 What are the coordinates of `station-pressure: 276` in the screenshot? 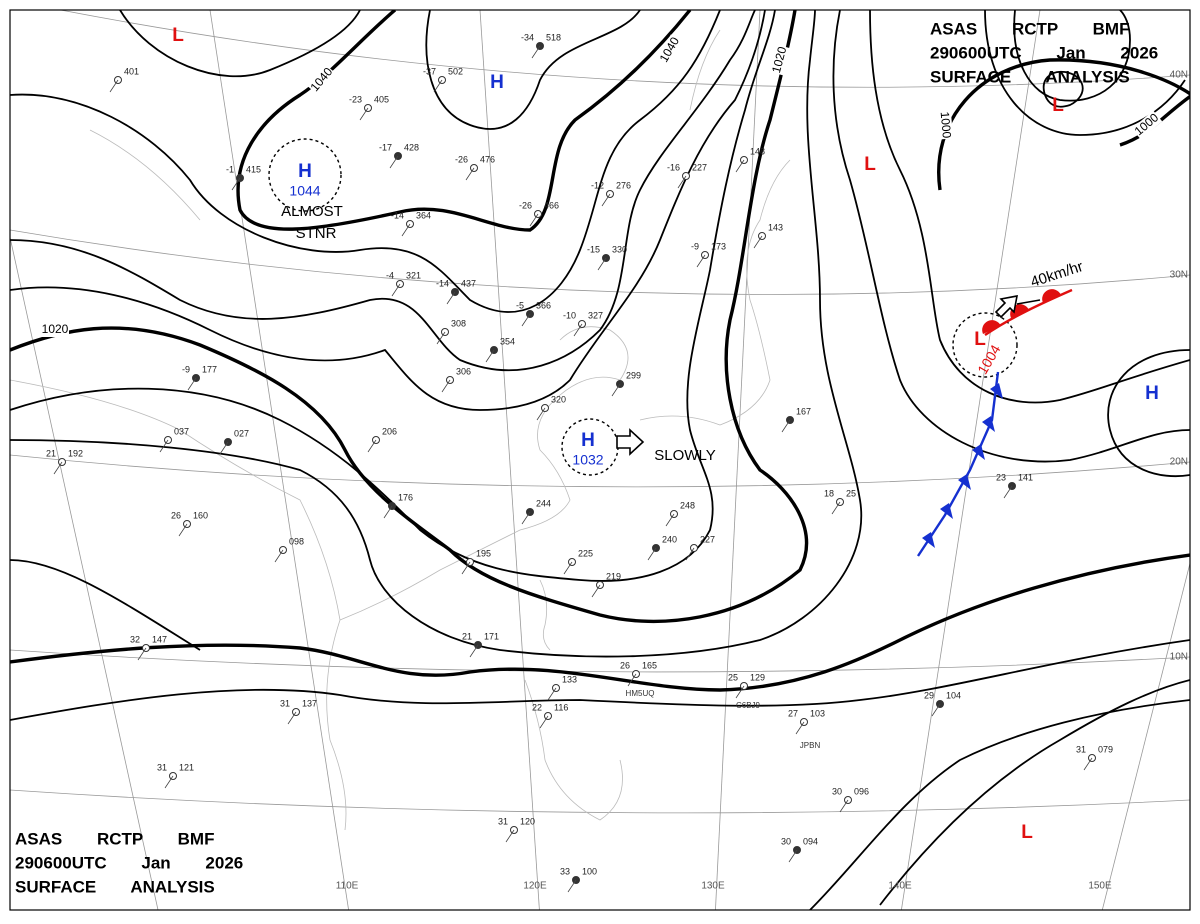 It's located at (623, 185).